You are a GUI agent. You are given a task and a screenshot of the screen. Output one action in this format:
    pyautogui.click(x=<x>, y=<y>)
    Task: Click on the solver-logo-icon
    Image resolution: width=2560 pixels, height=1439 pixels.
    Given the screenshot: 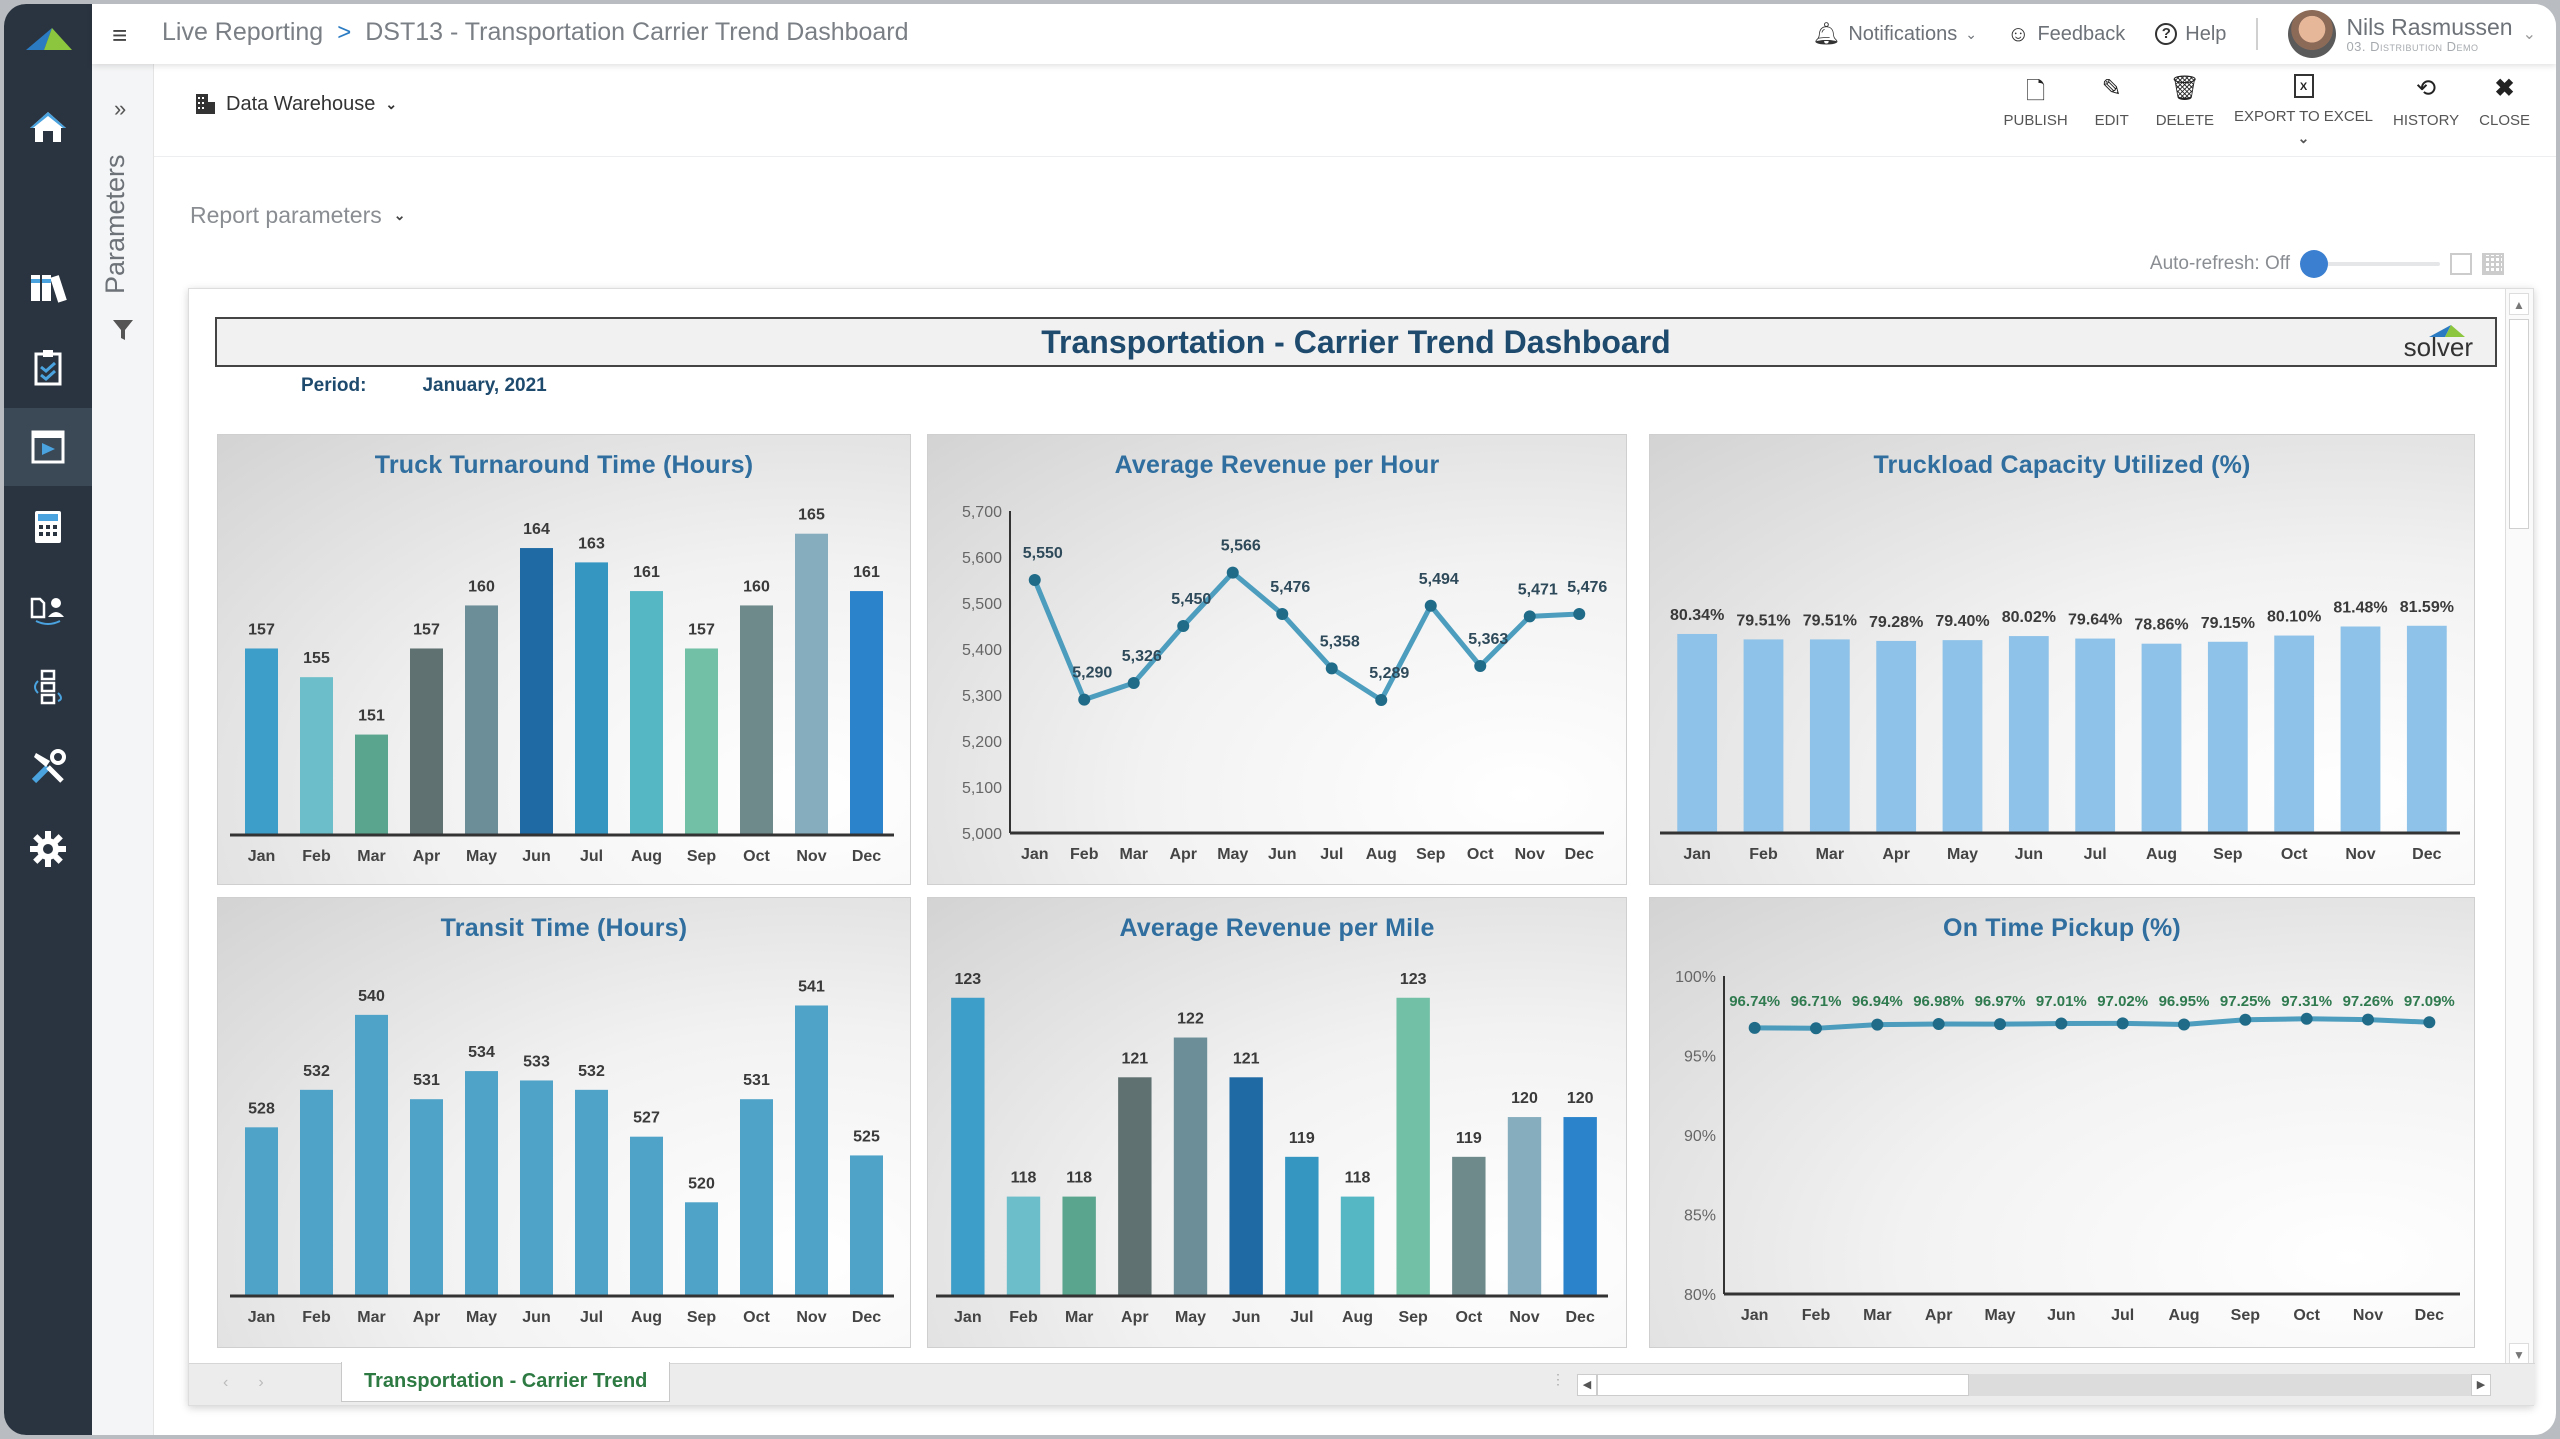 What is the action you would take?
    pyautogui.click(x=49, y=39)
    